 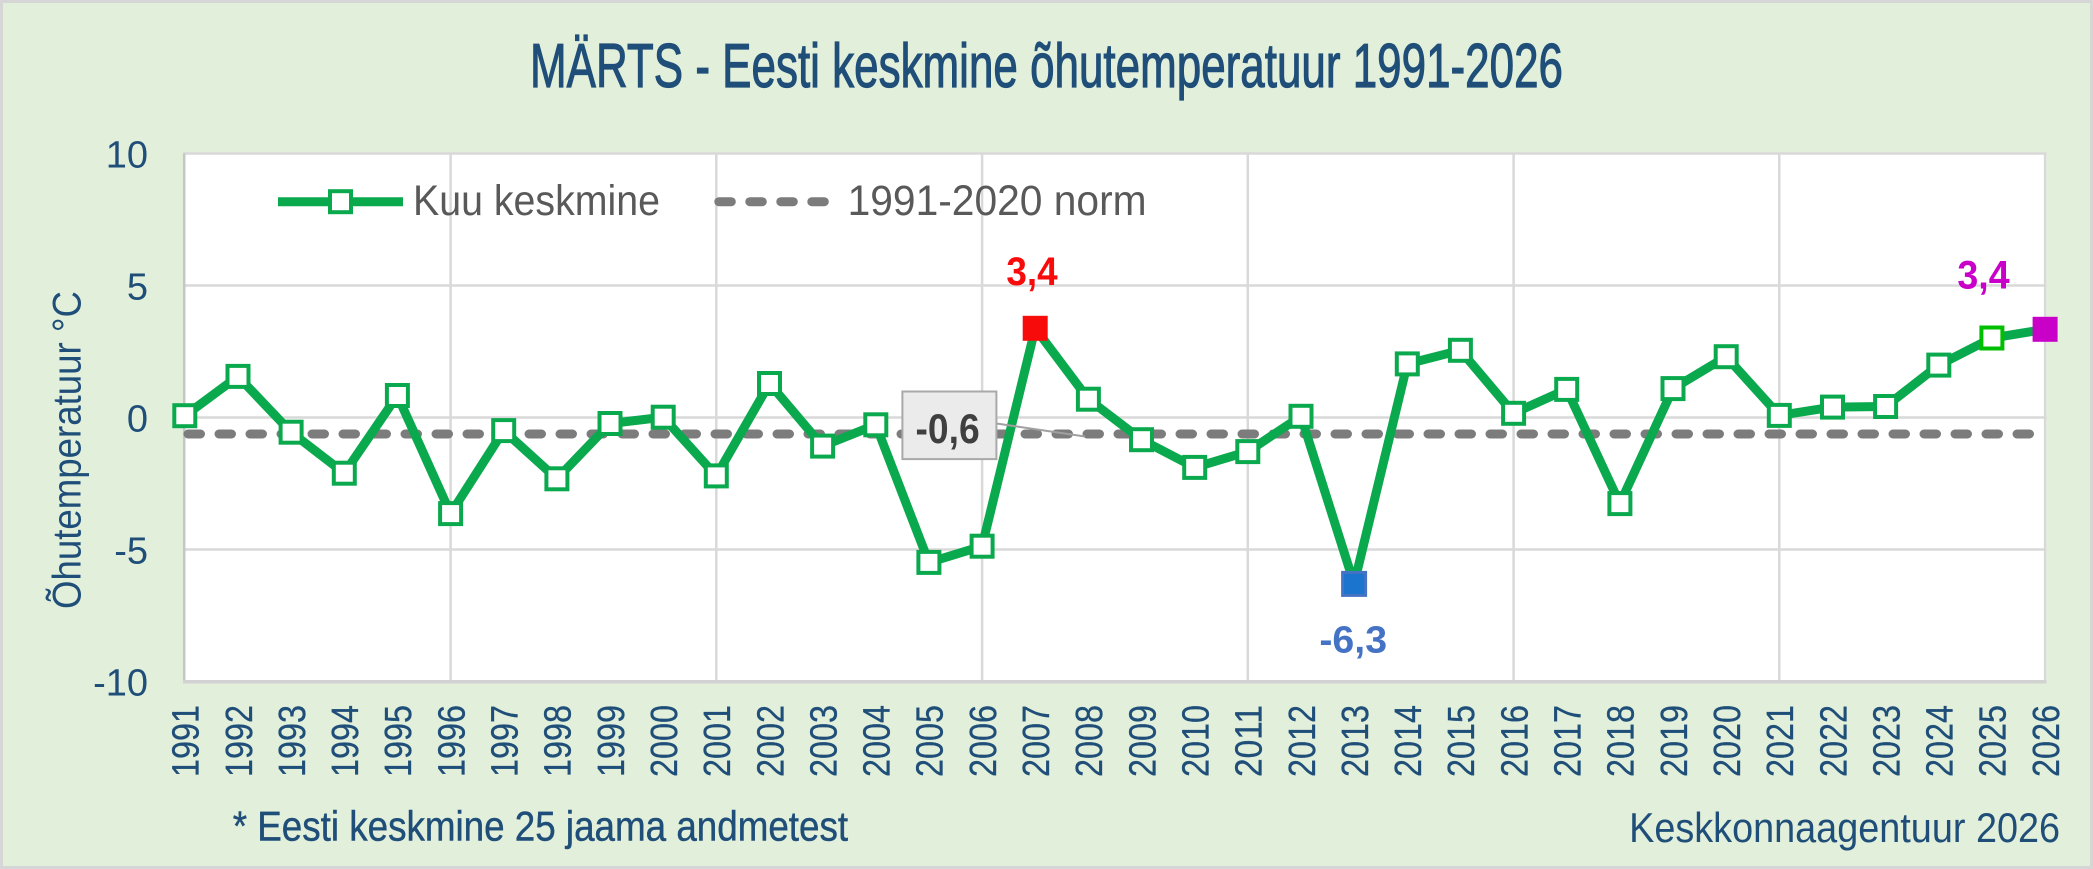 What do you see at coordinates (1037, 741) in the screenshot?
I see `svg-text: 2007` at bounding box center [1037, 741].